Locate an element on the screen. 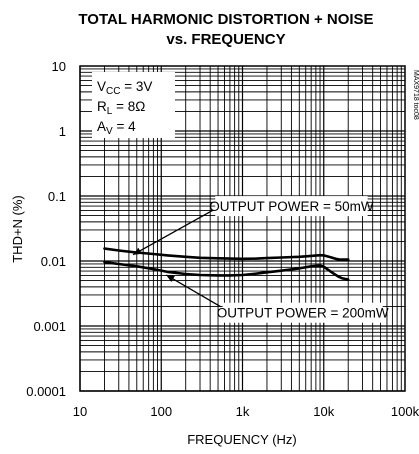  y-tick-label: 0.001 is located at coordinates (49, 326).